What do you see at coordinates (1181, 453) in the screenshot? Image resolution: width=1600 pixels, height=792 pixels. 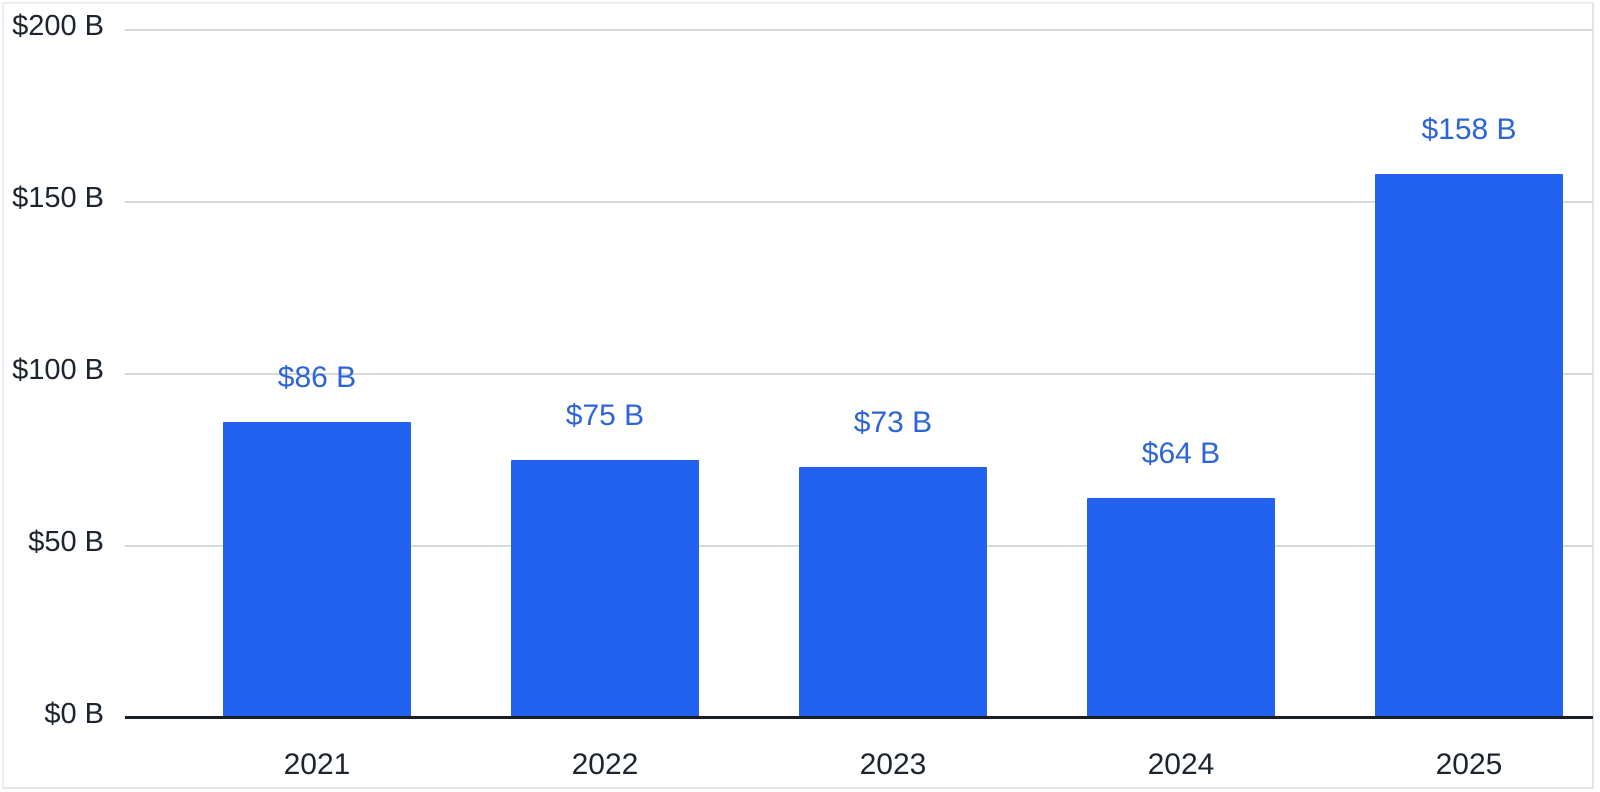 I see `bar-value-label-2024: $64 B` at bounding box center [1181, 453].